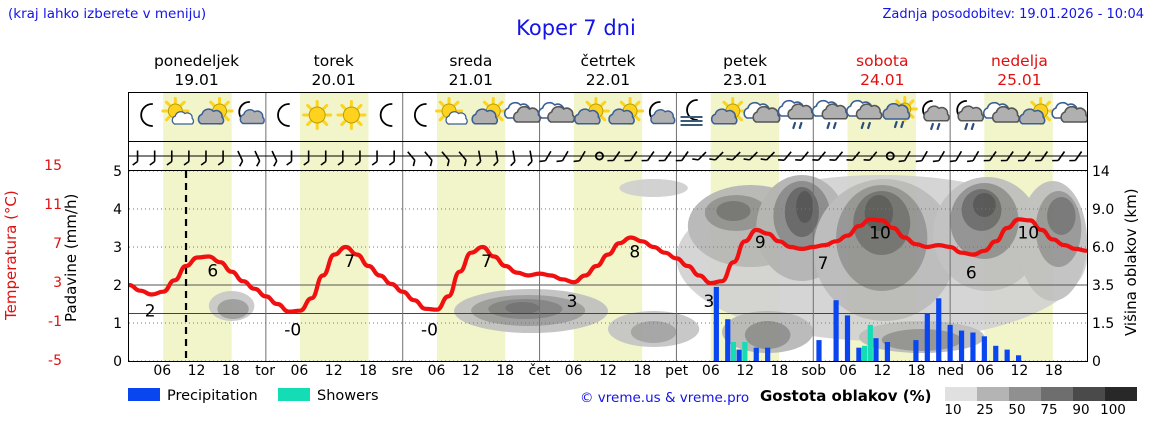 Image resolution: width=1152 pixels, height=443 pixels. Describe the element at coordinates (193, 396) in the screenshot. I see `legend-precipitation: Precipitation` at that location.